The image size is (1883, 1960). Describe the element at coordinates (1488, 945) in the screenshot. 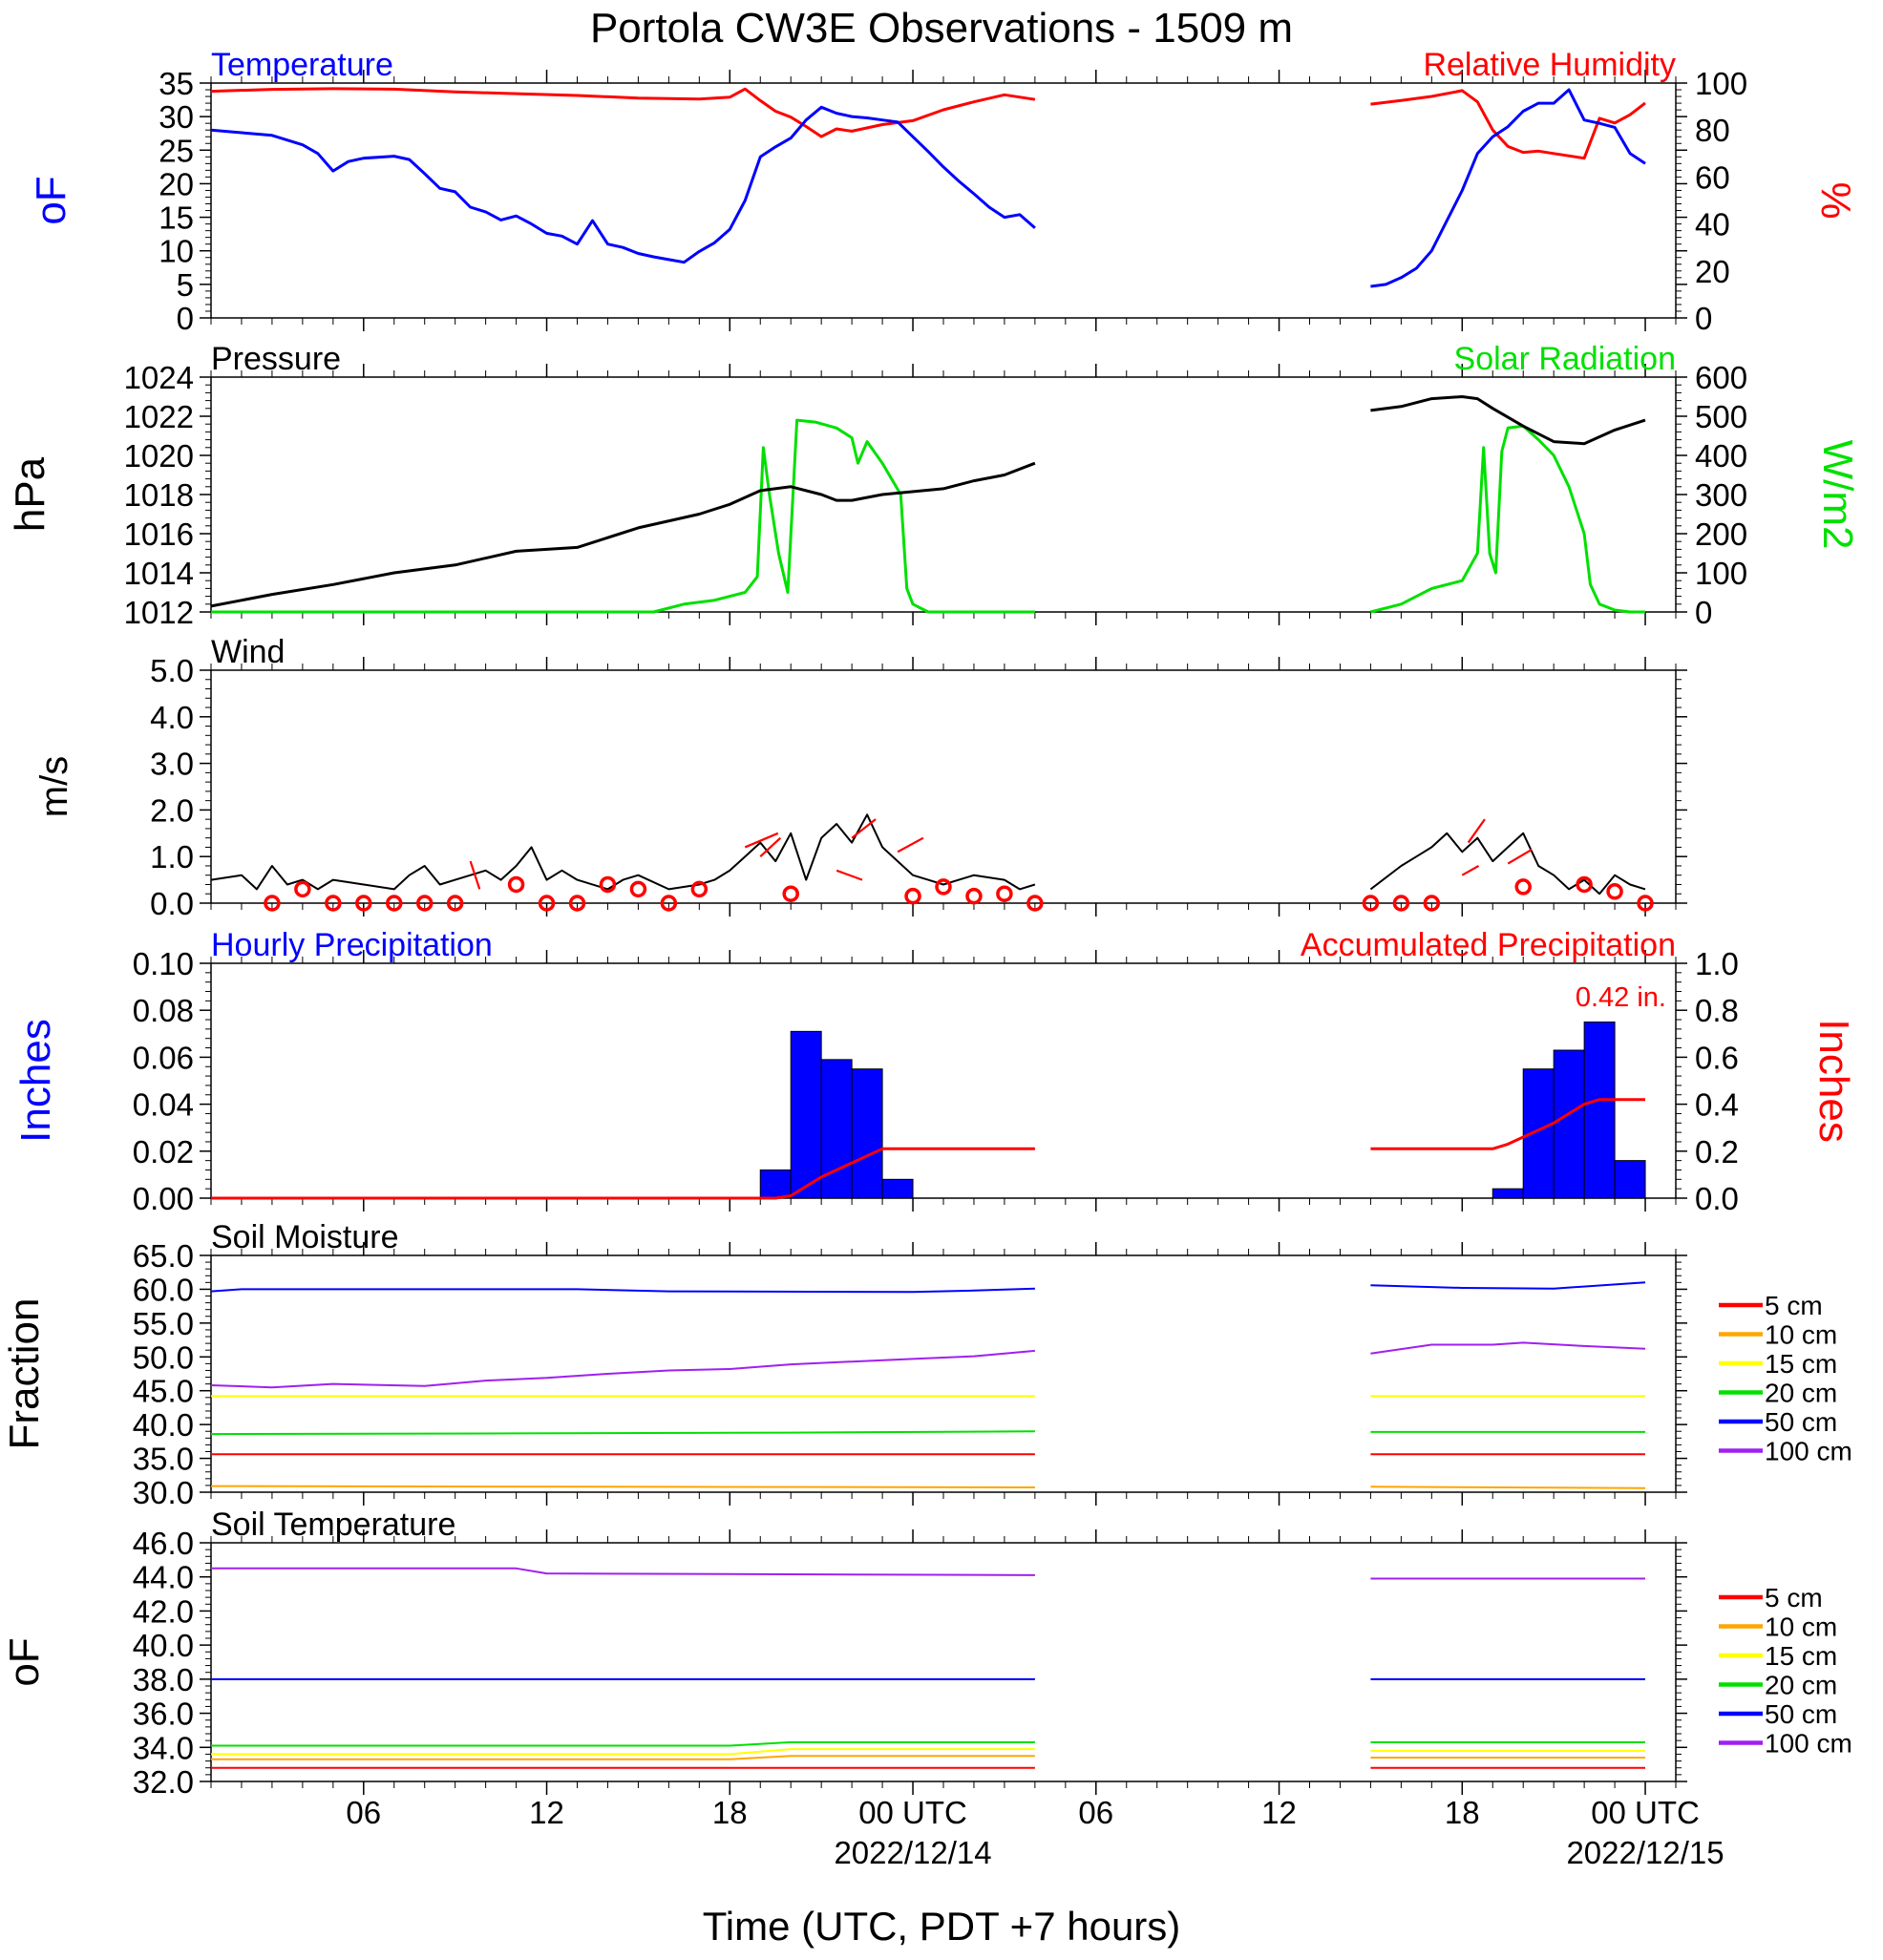

I see `precip-right-title: Accumulated Precipitation` at that location.